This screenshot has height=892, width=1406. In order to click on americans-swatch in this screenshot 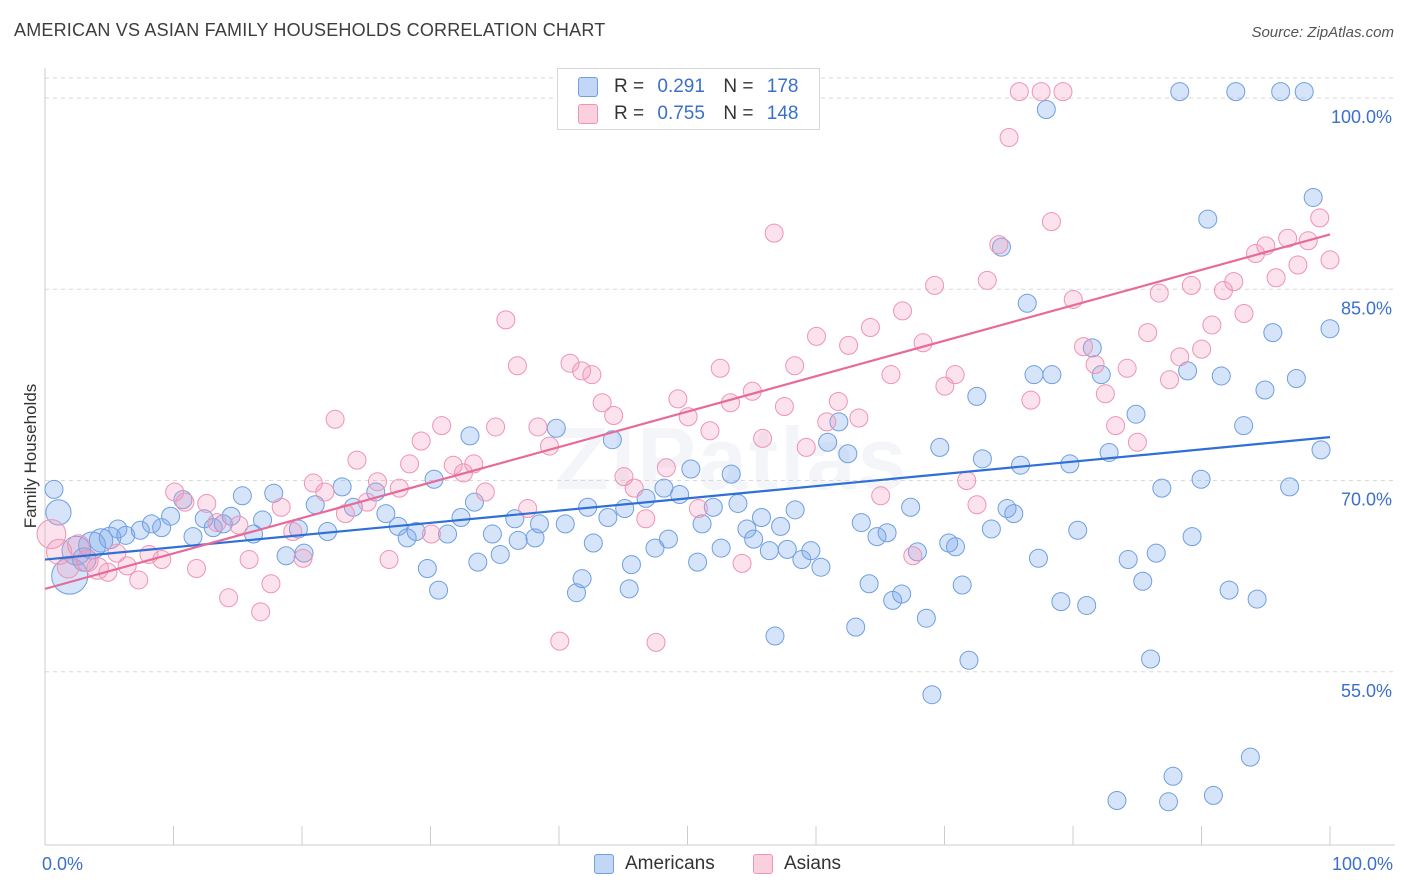, I will do `click(588, 87)`.